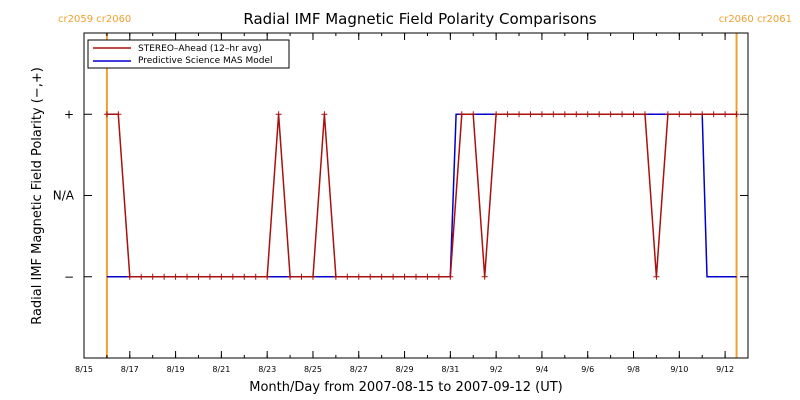 The width and height of the screenshot is (800, 400). I want to click on x-tick-label: 9/8, so click(633, 369).